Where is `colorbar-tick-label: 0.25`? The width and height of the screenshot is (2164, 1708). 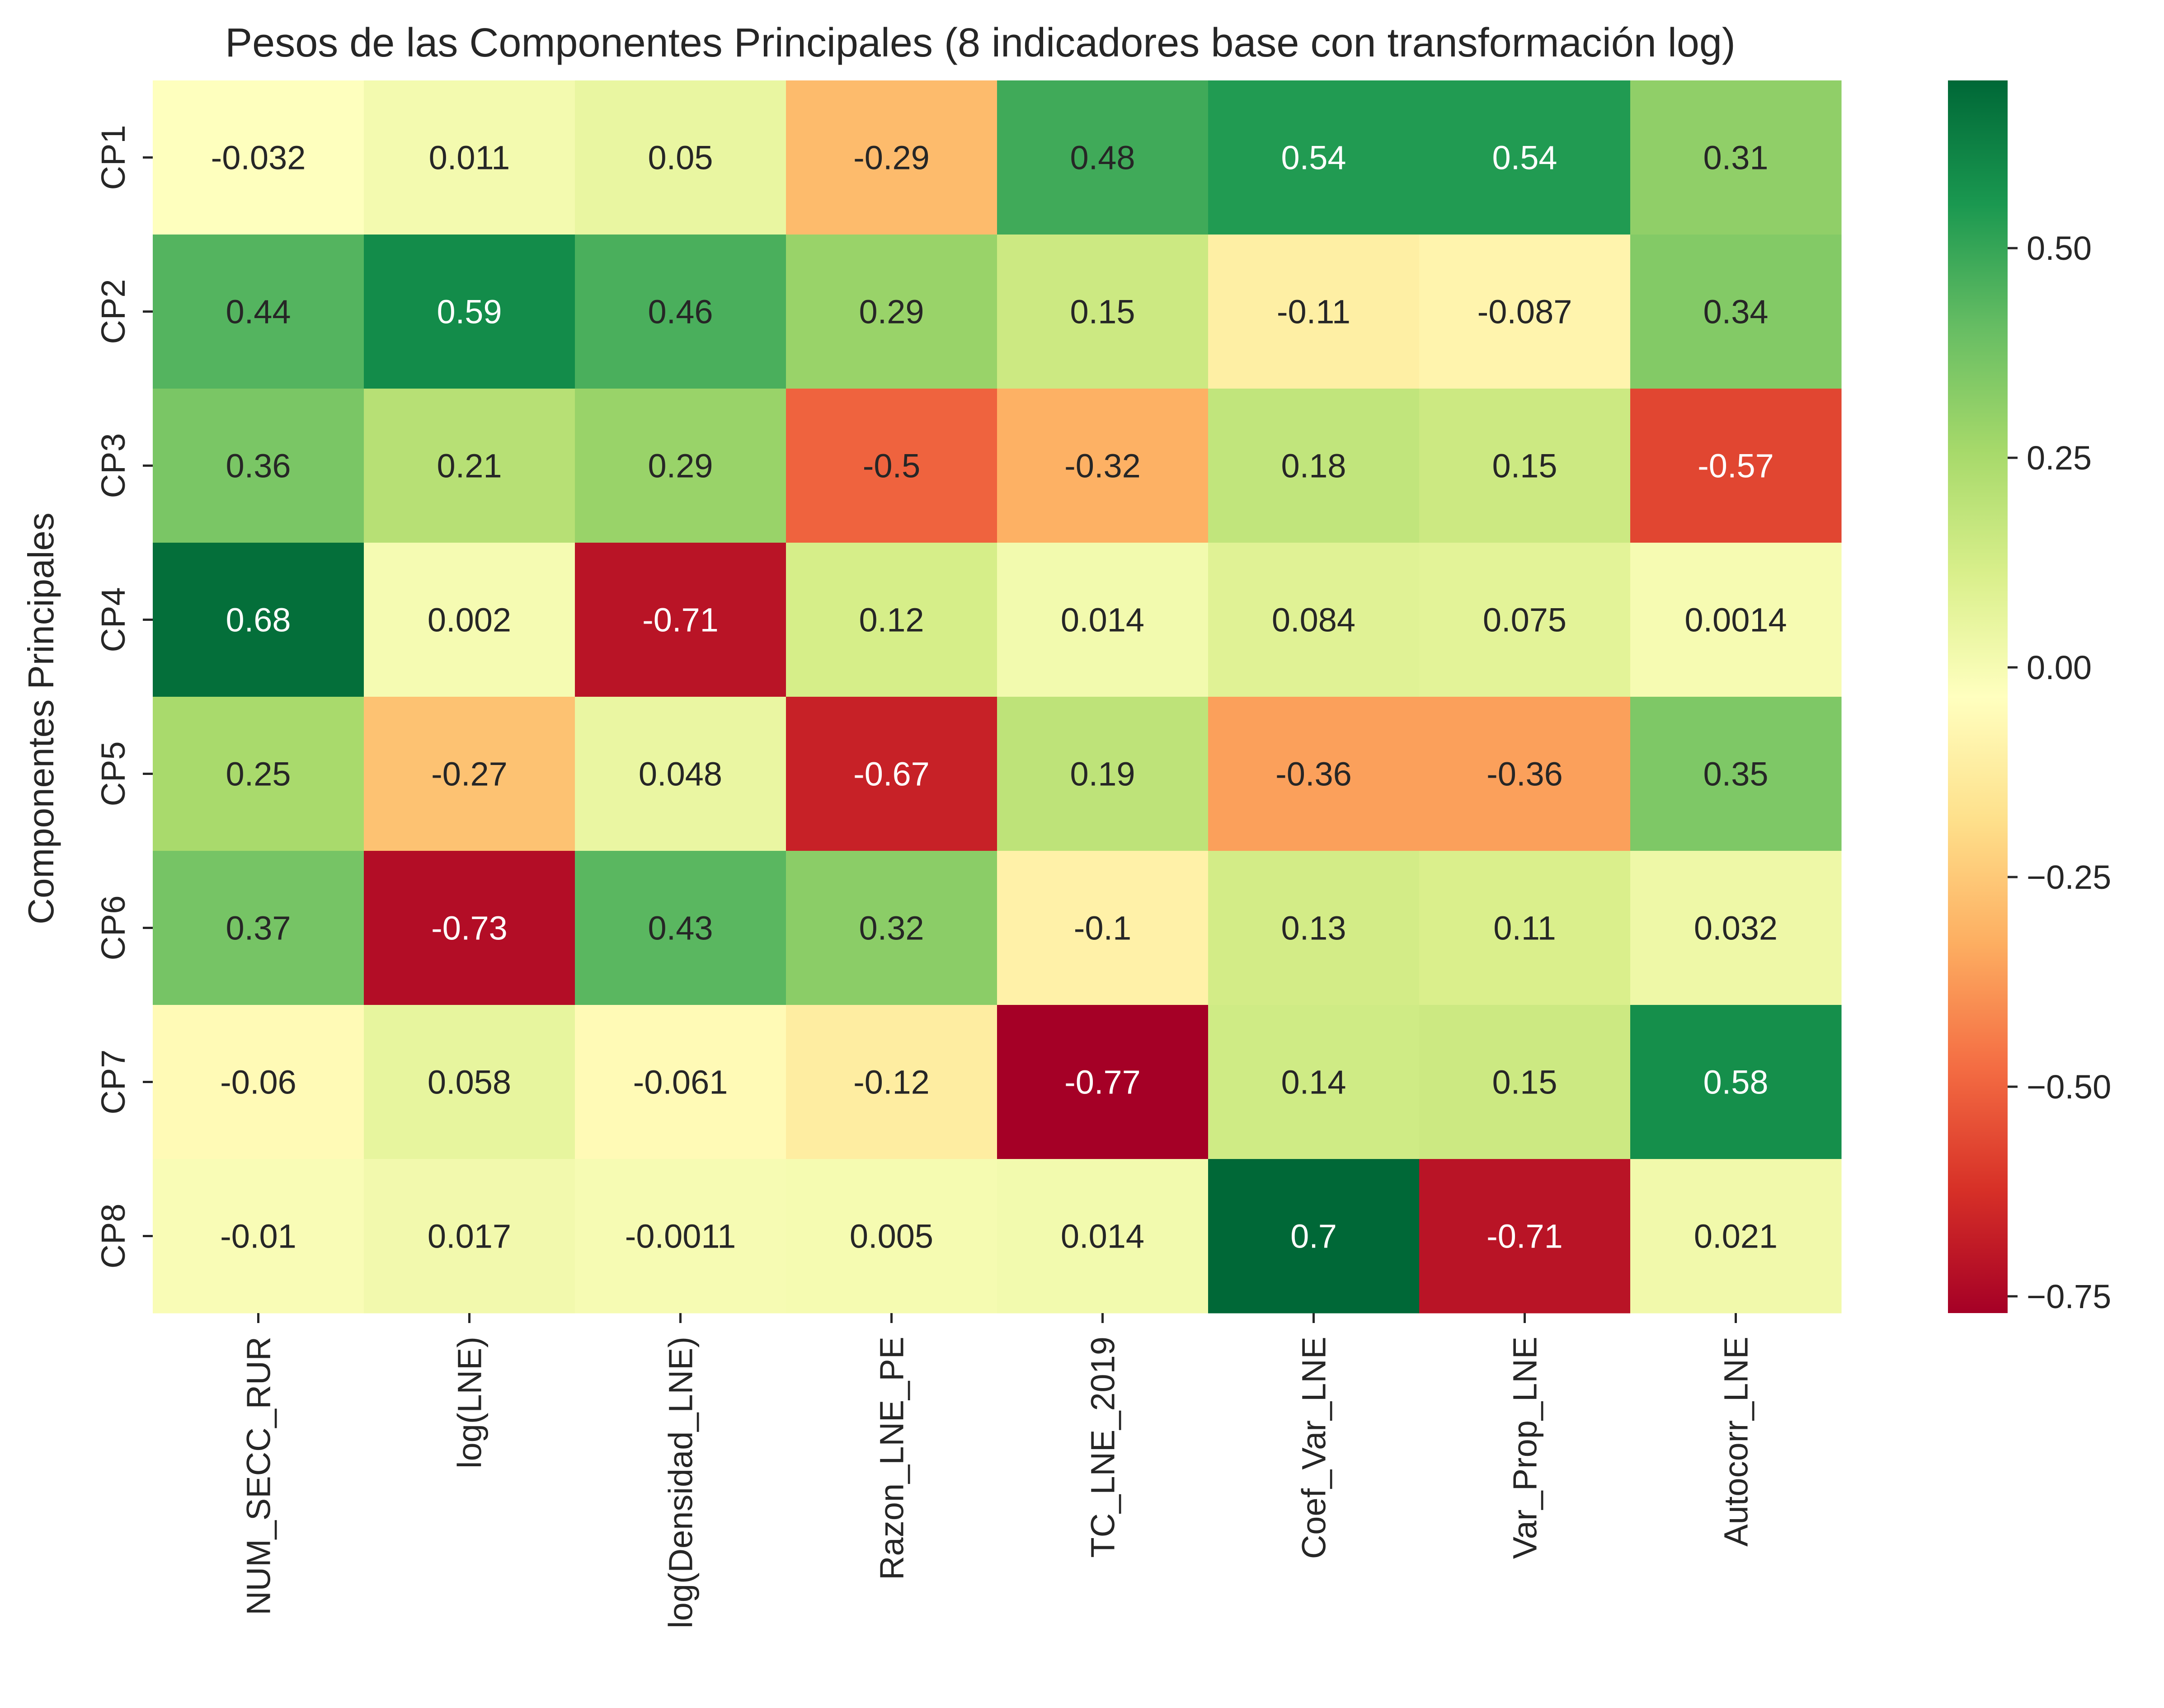
colorbar-tick-label: 0.25 is located at coordinates (2059, 458).